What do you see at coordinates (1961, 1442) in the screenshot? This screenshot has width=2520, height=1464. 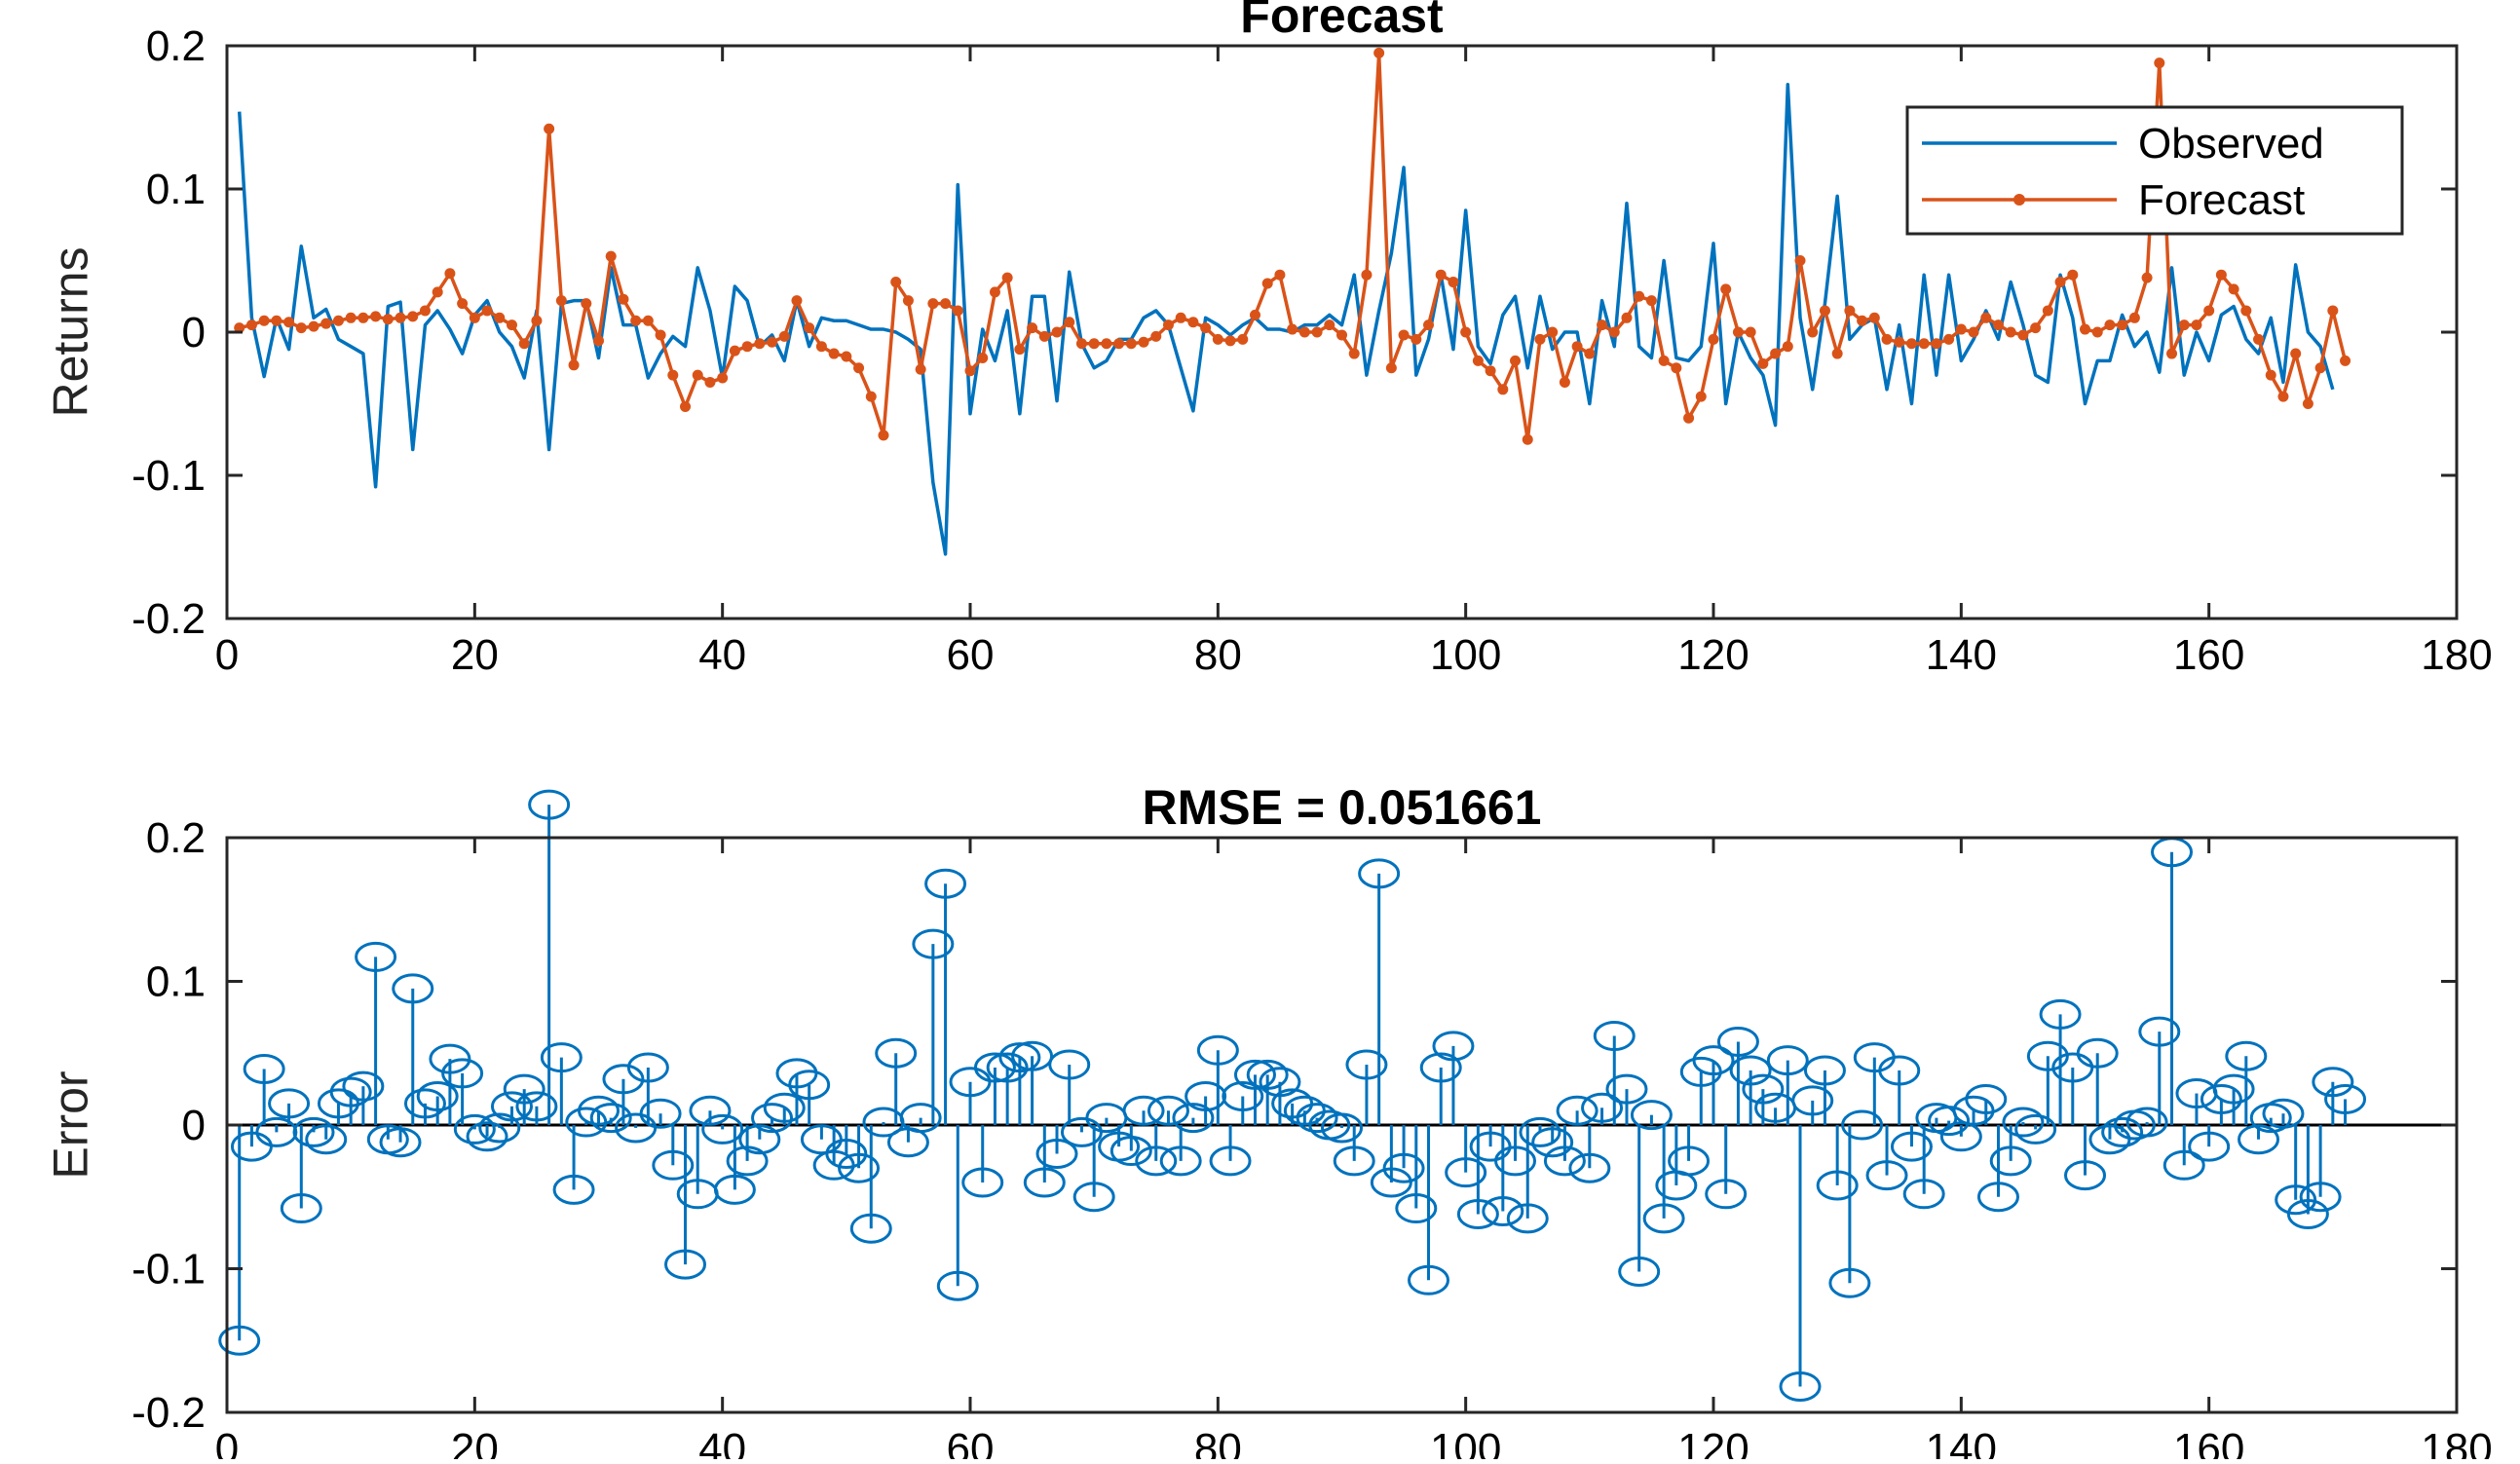 I see `x-tick-label: 140` at bounding box center [1961, 1442].